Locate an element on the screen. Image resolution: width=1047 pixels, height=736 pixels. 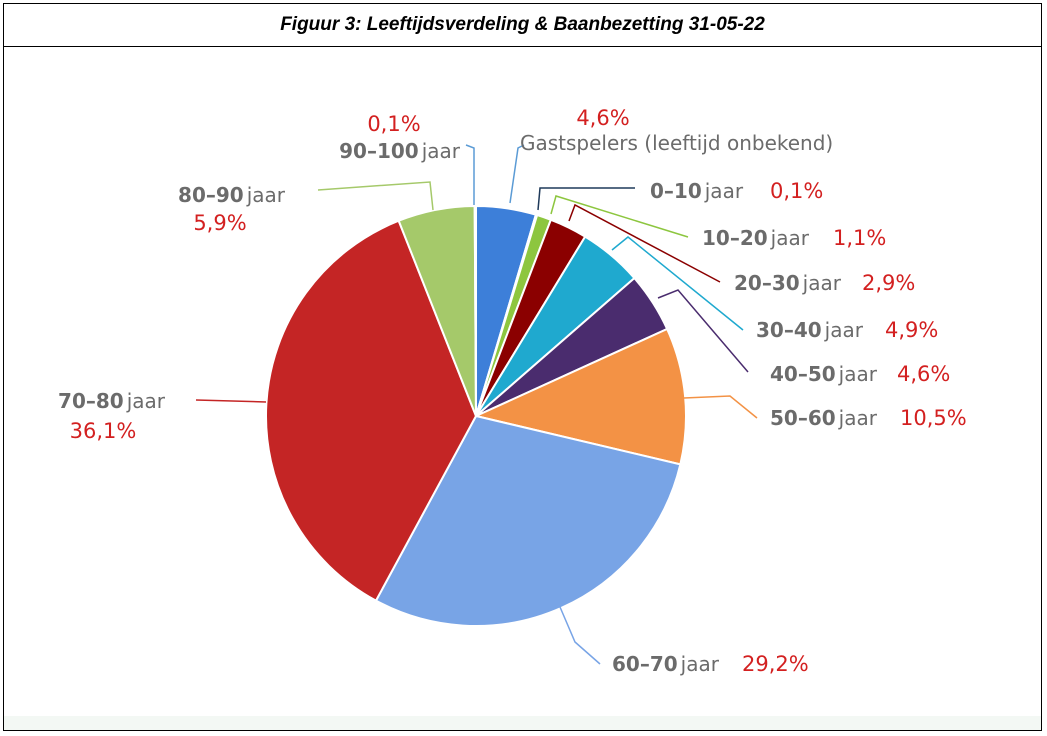
slice-label-3: 10–20 jaar is located at coordinates (756, 238).